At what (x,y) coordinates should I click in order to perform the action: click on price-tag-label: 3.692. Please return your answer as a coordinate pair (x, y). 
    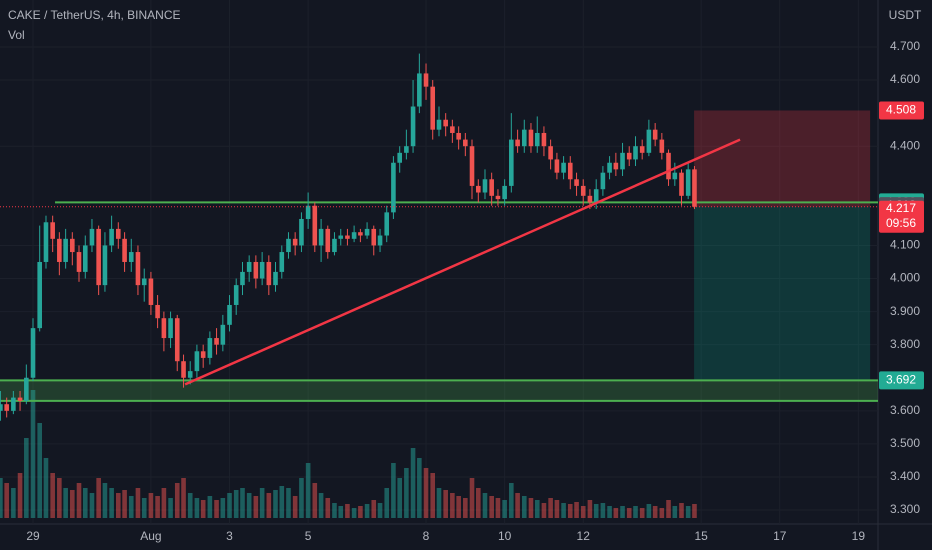
    Looking at the image, I should click on (901, 380).